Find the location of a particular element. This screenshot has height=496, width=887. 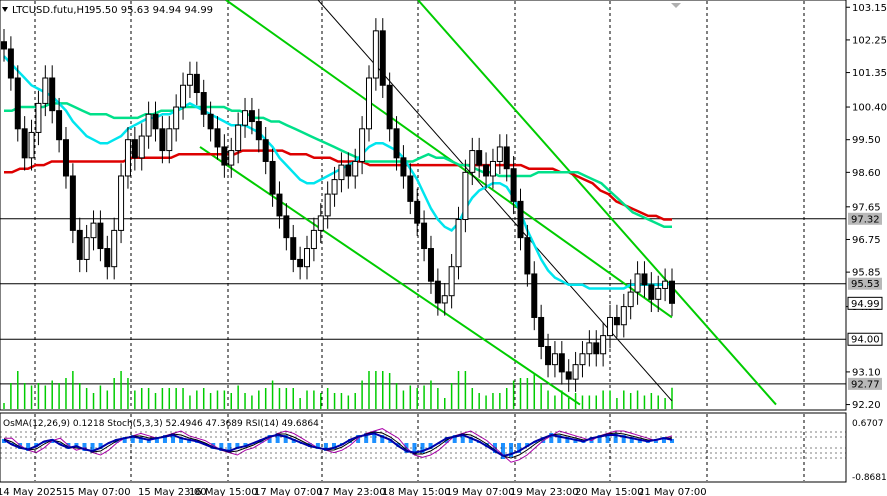

stoch-signal-line is located at coordinates (338, 445).